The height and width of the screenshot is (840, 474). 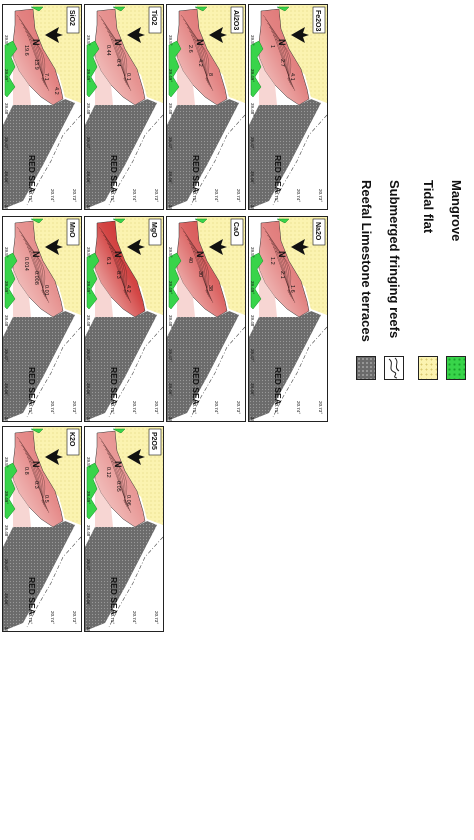 What do you see at coordinates (108, 261) in the screenshot?
I see `contour-value-label: 6.1` at bounding box center [108, 261].